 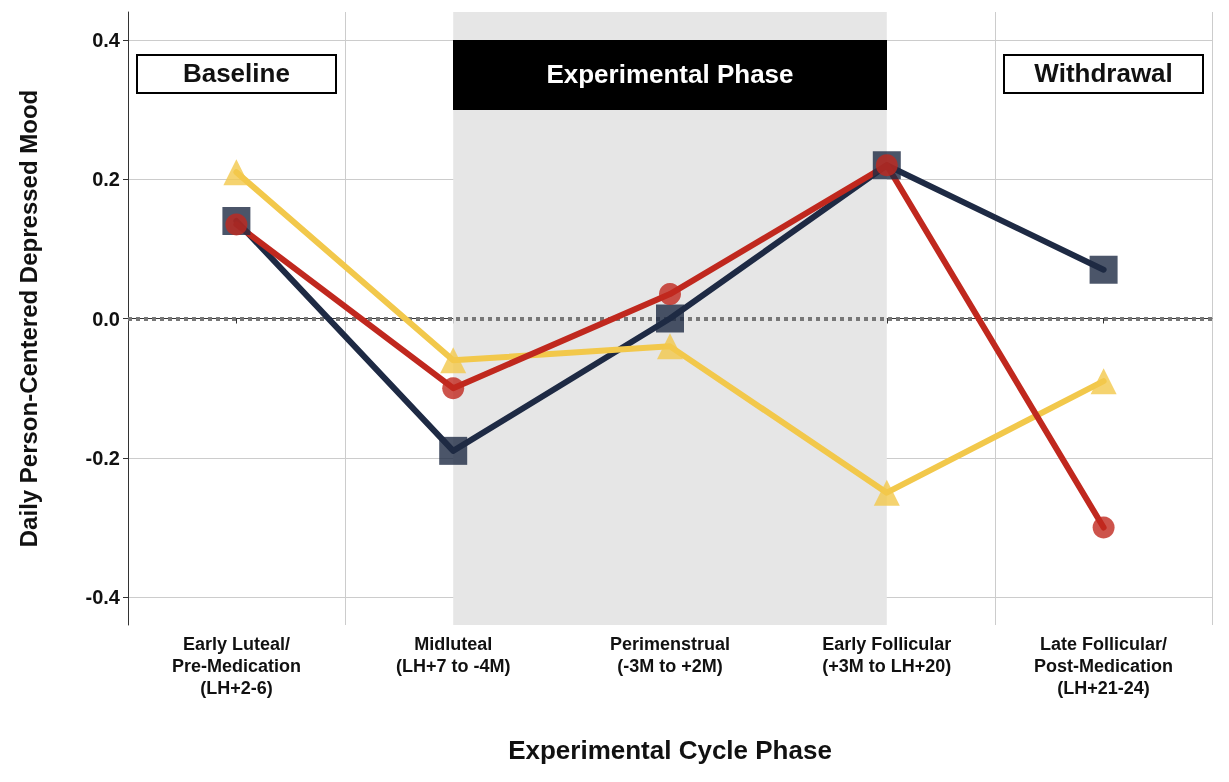 What do you see at coordinates (236, 73) in the screenshot?
I see `phase-label-box: Baseline` at bounding box center [236, 73].